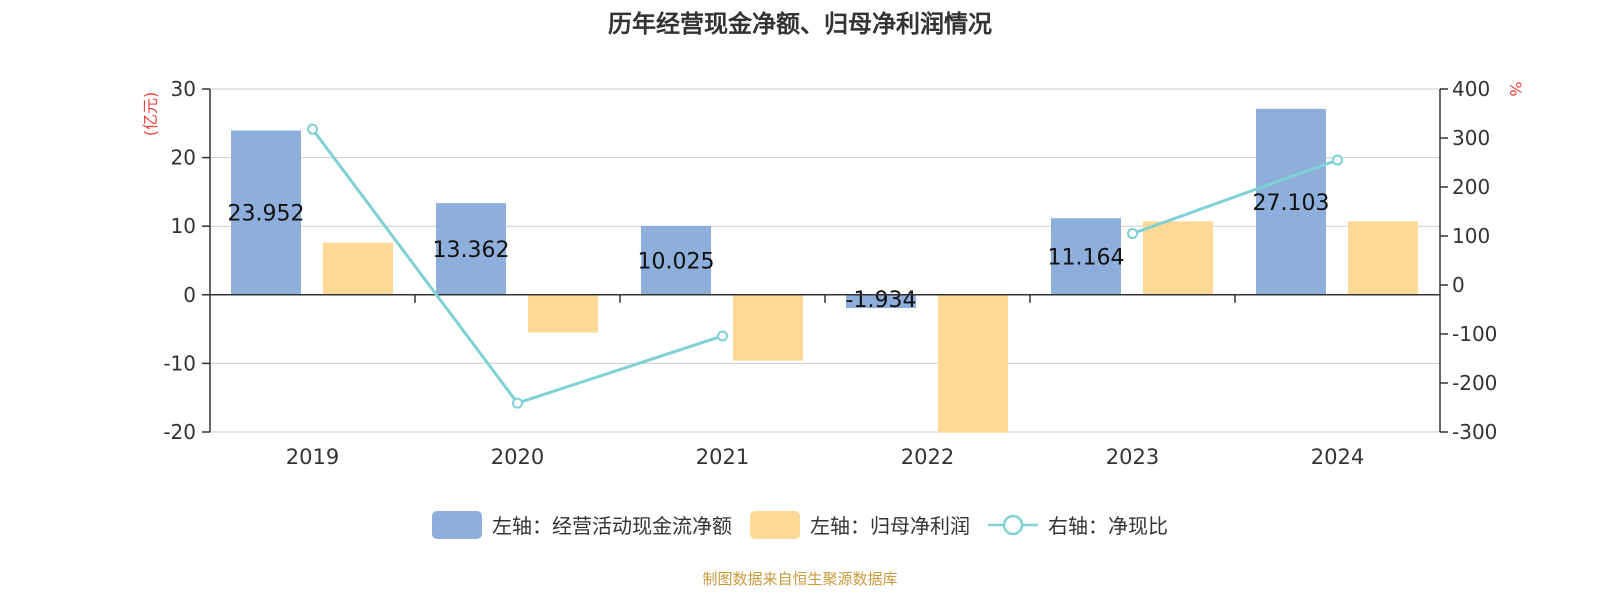  What do you see at coordinates (1471, 138) in the screenshot?
I see `y-right-tick-label: 300` at bounding box center [1471, 138].